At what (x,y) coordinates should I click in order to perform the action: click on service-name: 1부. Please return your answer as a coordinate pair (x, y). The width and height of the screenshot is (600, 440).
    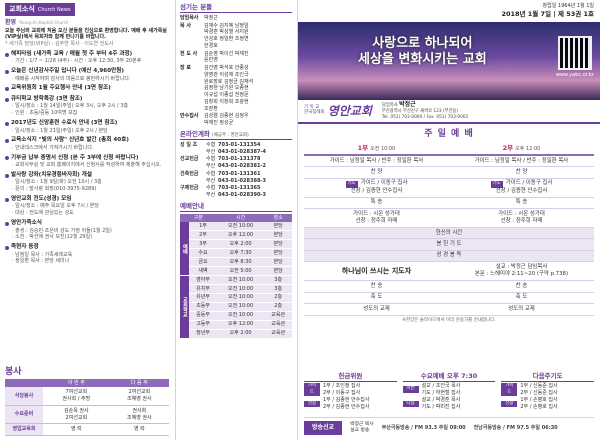
    Looking at the image, I should click on (363, 148).